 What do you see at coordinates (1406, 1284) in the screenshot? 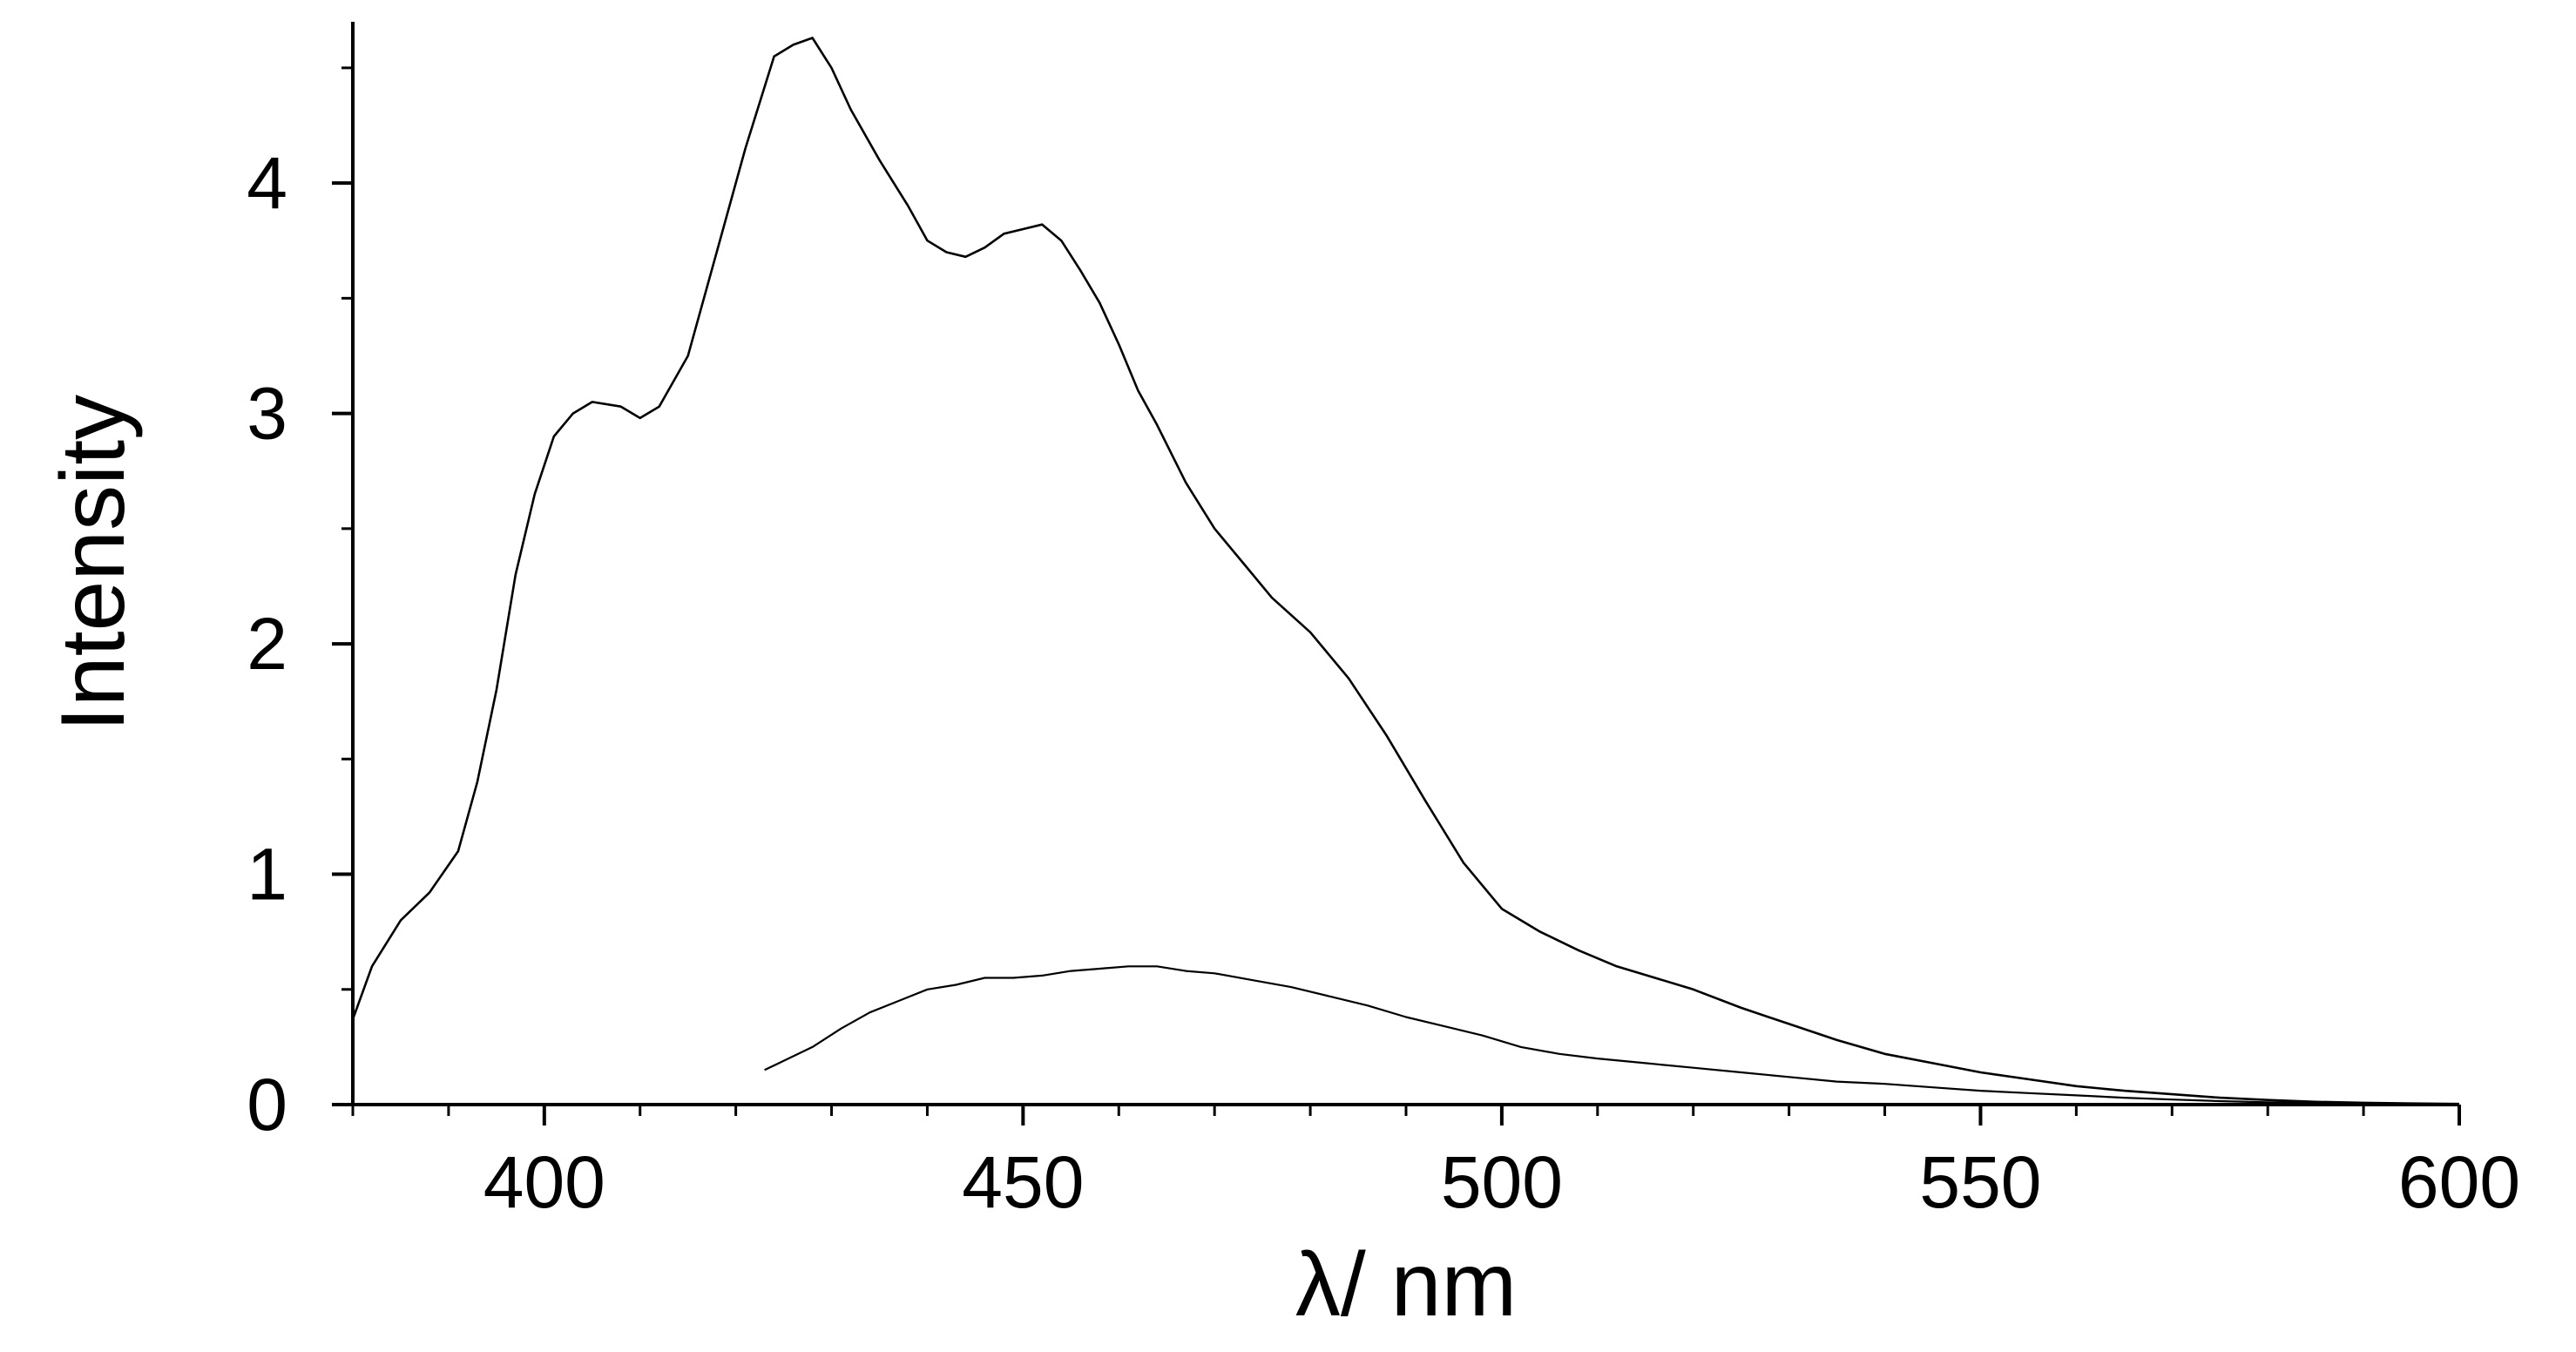
I see `x-axis-label: λ/ nm` at bounding box center [1406, 1284].